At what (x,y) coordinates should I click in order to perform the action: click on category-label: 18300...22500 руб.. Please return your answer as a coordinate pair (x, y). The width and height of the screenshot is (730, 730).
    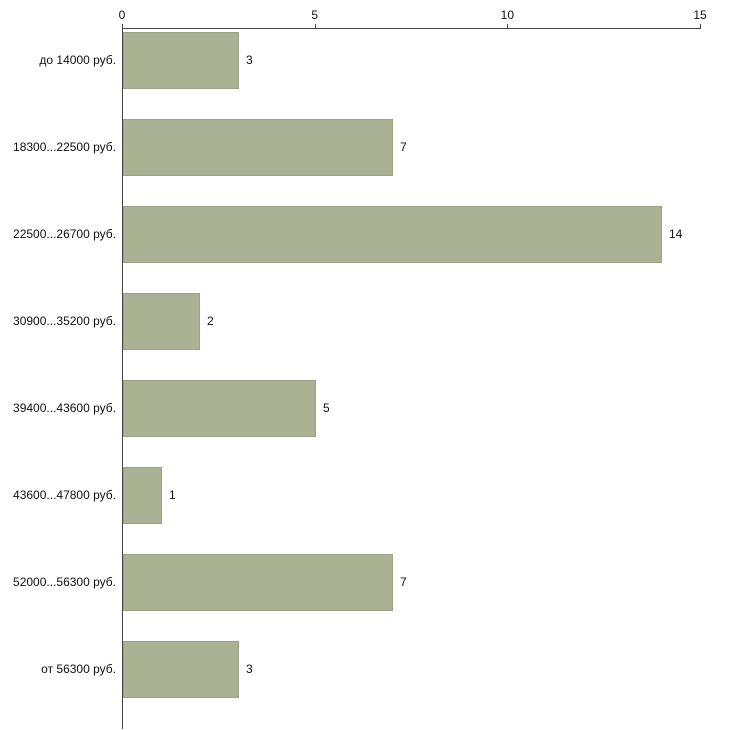
    Looking at the image, I should click on (64, 147).